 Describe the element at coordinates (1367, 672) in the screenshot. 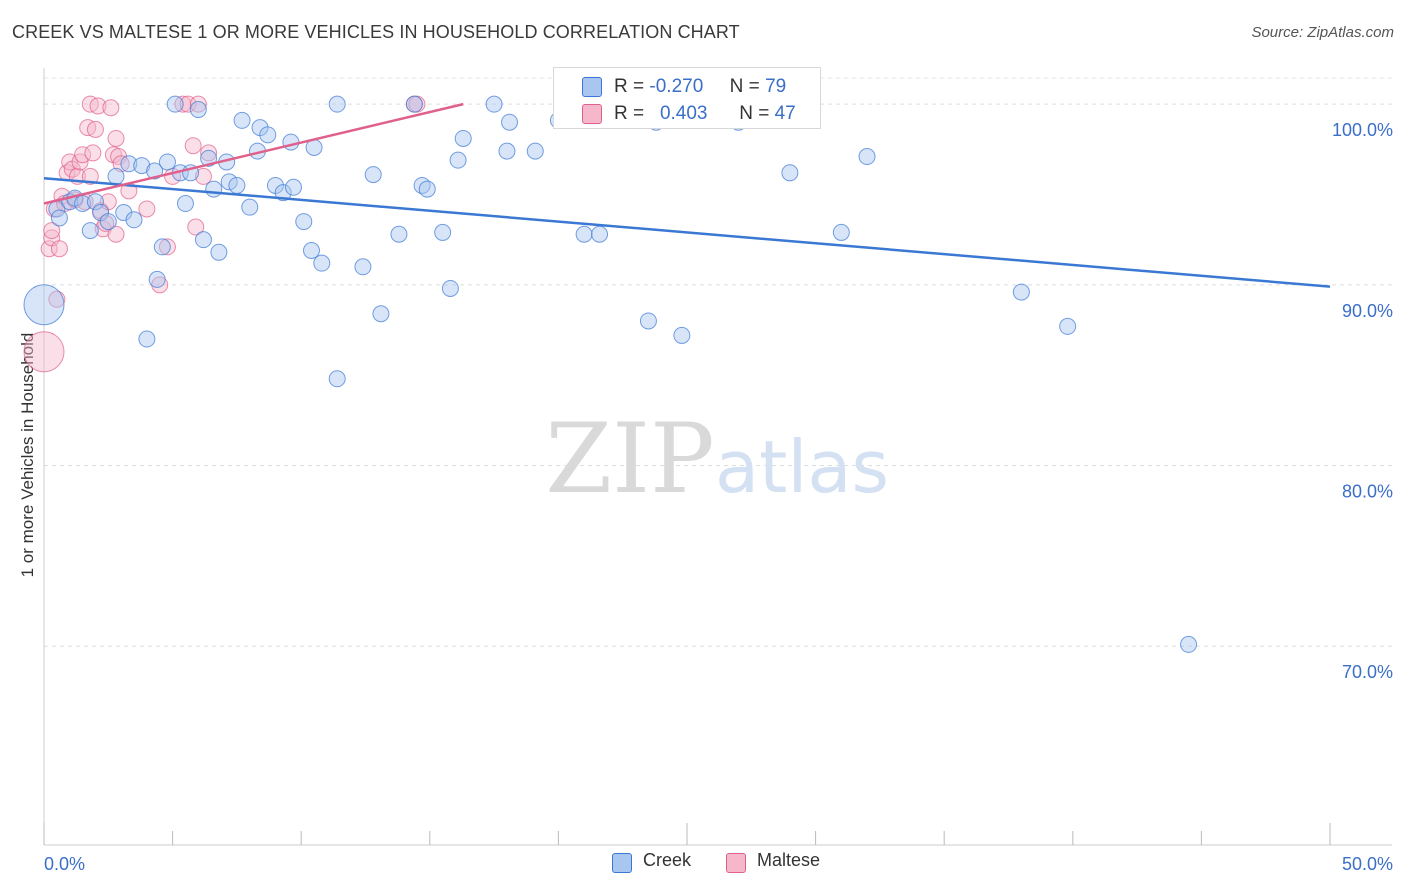

I see `y-tick-label: 70.0%` at that location.